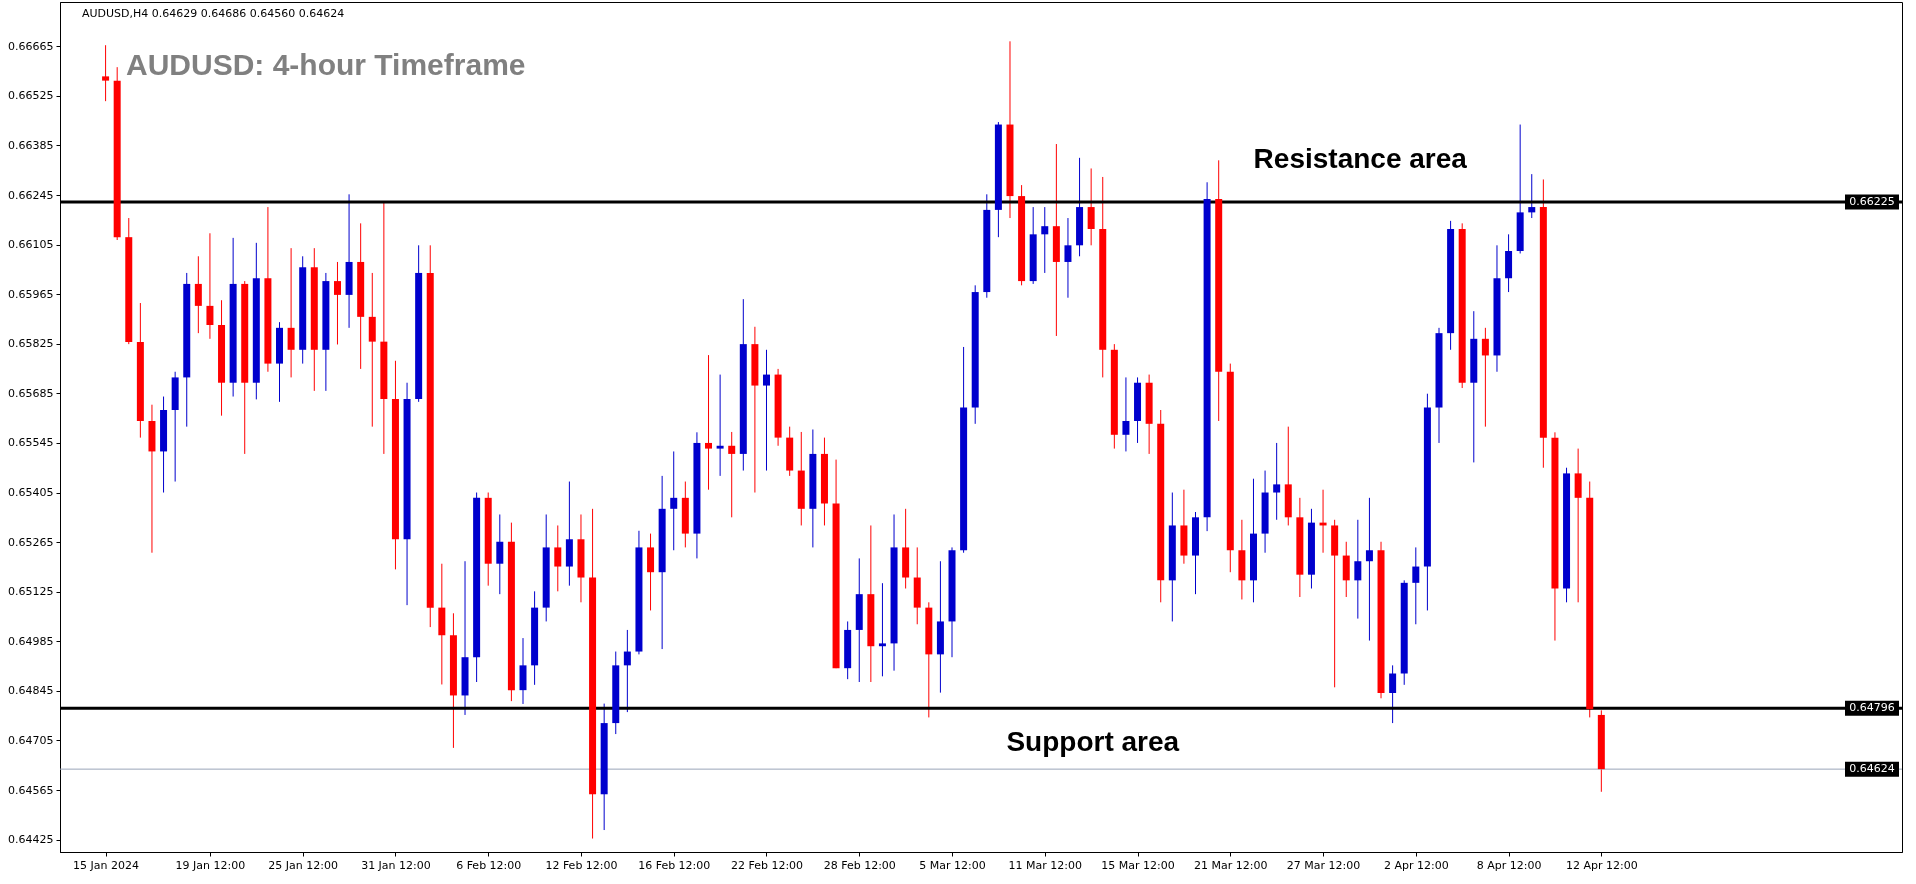 The height and width of the screenshot is (884, 1916). Describe the element at coordinates (952, 865) in the screenshot. I see `x-tick-label: 5 Mar 12:00` at that location.